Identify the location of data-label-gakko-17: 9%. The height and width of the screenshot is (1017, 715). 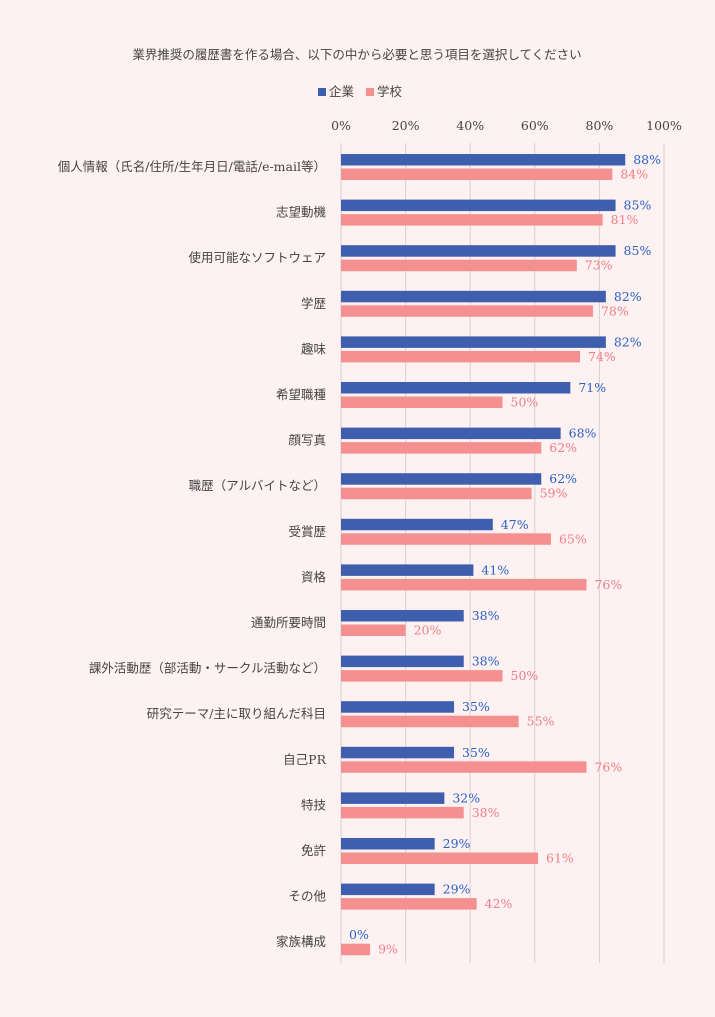
(388, 949).